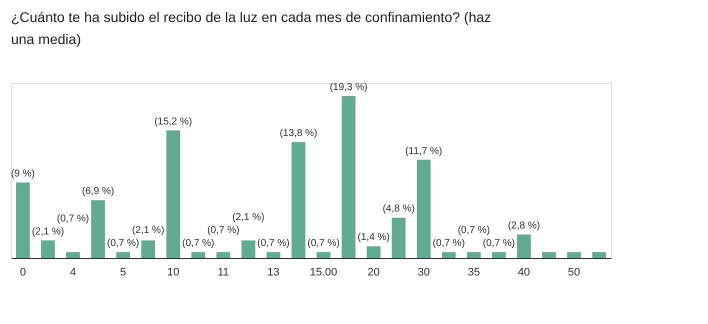 The height and width of the screenshot is (324, 708). What do you see at coordinates (474, 272) in the screenshot?
I see `x-tick-label: 35` at bounding box center [474, 272].